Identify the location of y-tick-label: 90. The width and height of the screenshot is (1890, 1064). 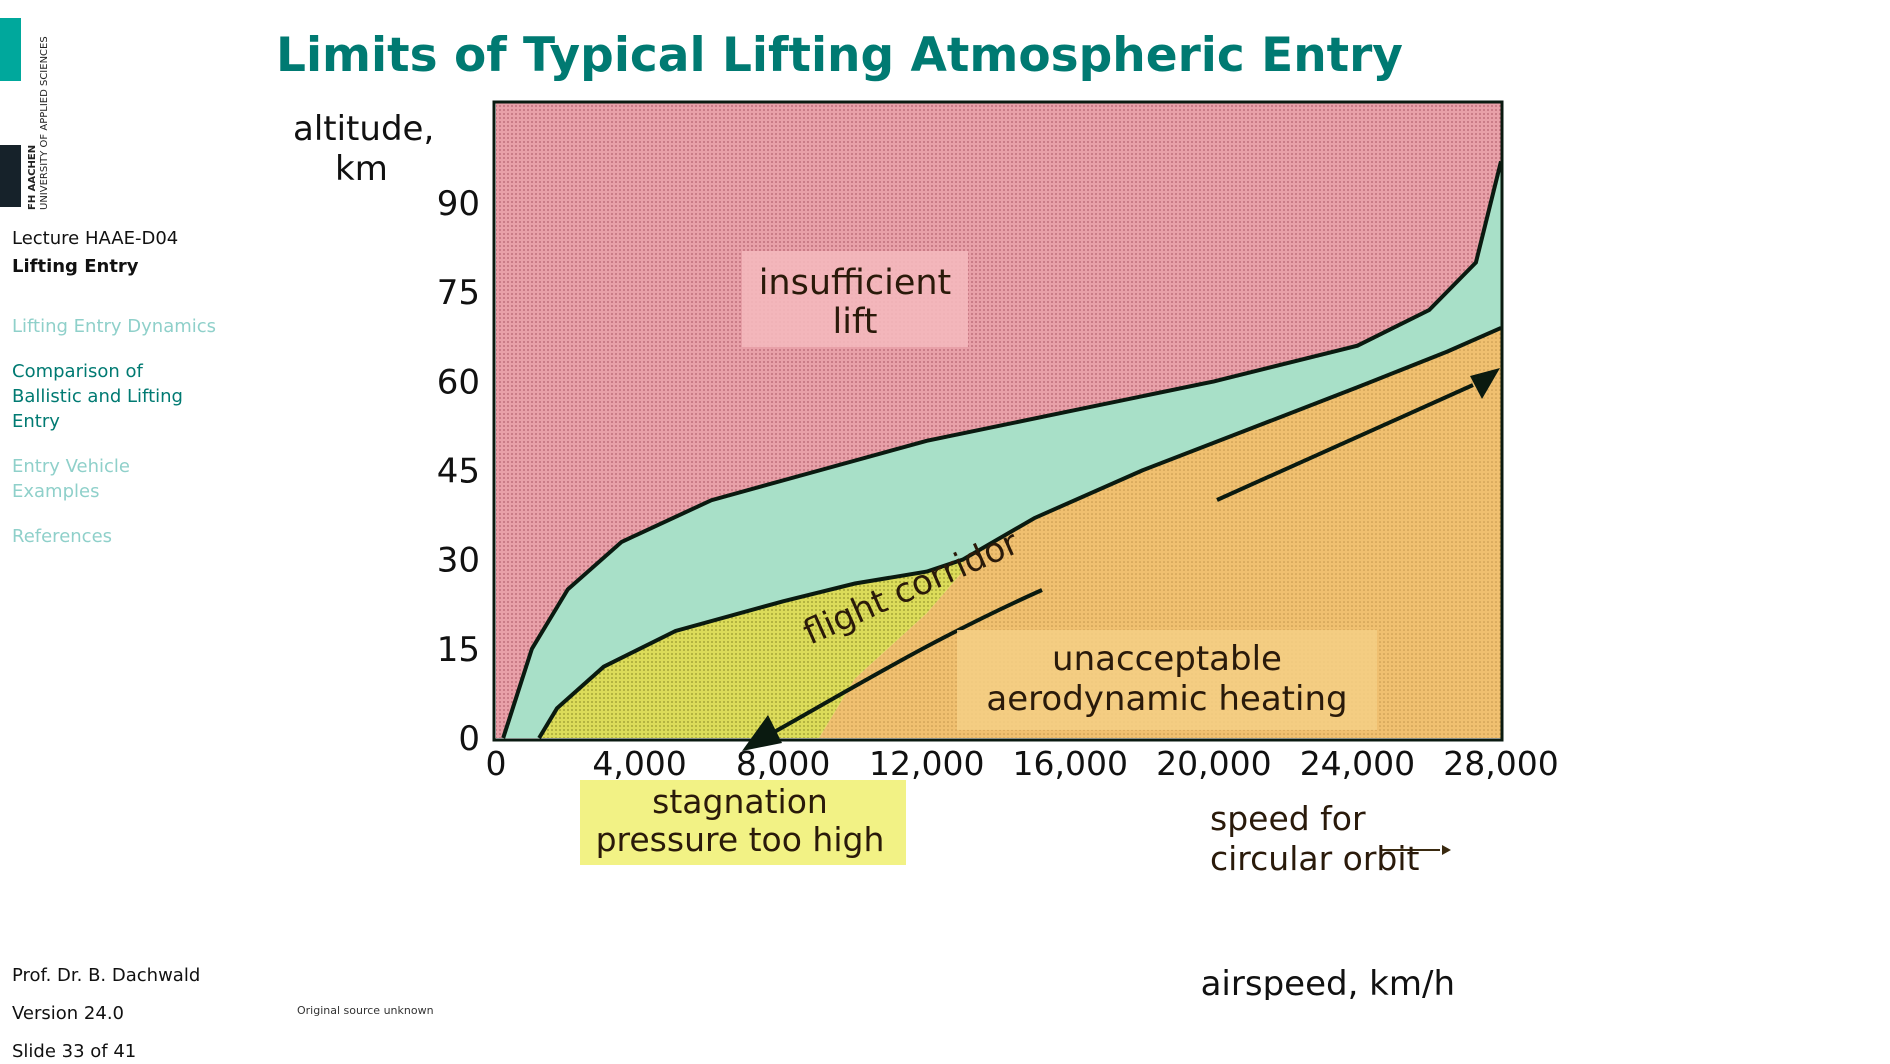
(458, 204).